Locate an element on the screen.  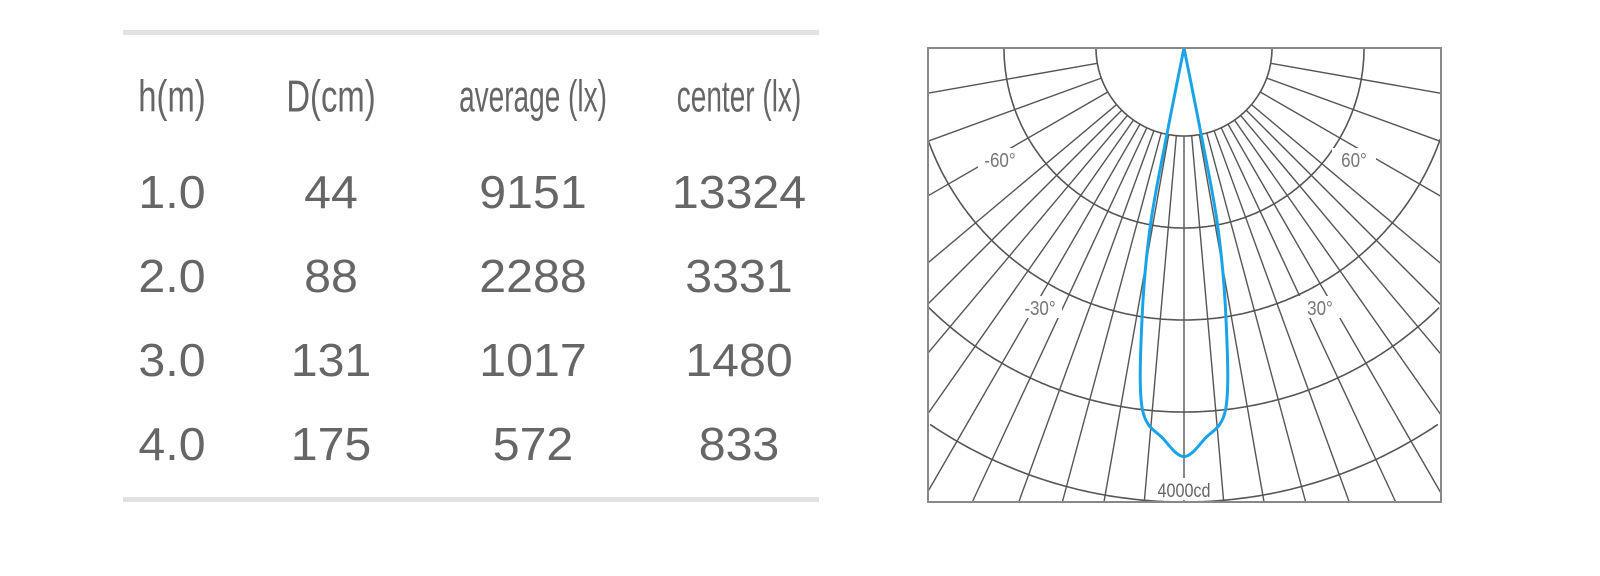
table-cell: 9151 is located at coordinates (533, 192).